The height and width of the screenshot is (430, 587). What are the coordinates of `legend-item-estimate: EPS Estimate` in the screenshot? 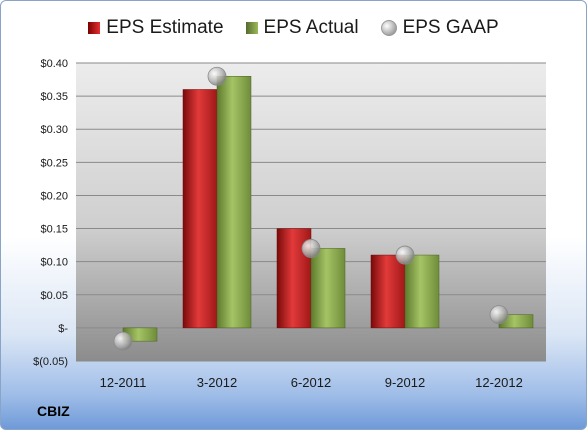 It's located at (156, 28).